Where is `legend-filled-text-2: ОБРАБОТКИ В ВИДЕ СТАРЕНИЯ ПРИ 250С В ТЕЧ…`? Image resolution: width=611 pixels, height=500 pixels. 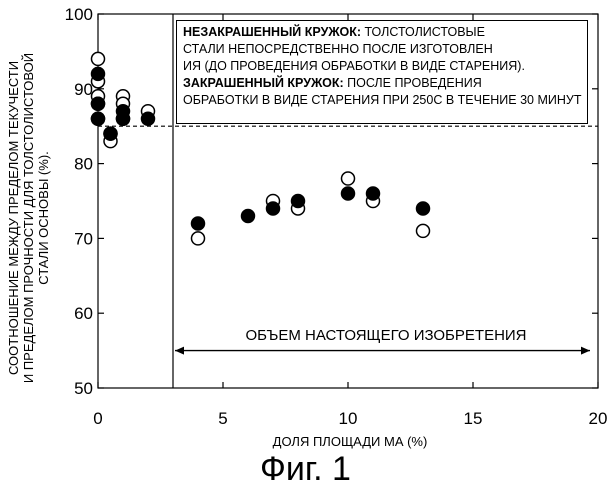 legend-filled-text-2: ОБРАБОТКИ В ВИДЕ СТАРЕНИЯ ПРИ 250С В ТЕЧ… is located at coordinates (382, 100).